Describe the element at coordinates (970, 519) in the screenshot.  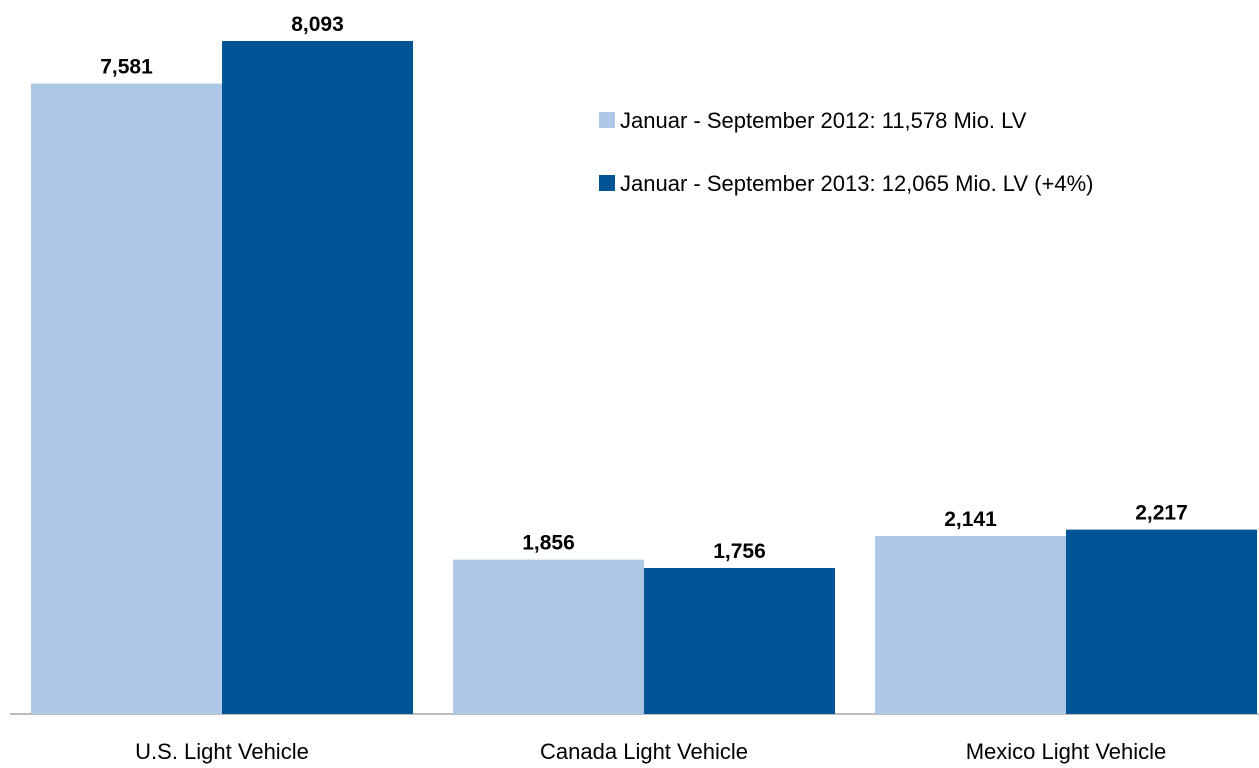
I see `data-label-1-3: 2,141` at that location.